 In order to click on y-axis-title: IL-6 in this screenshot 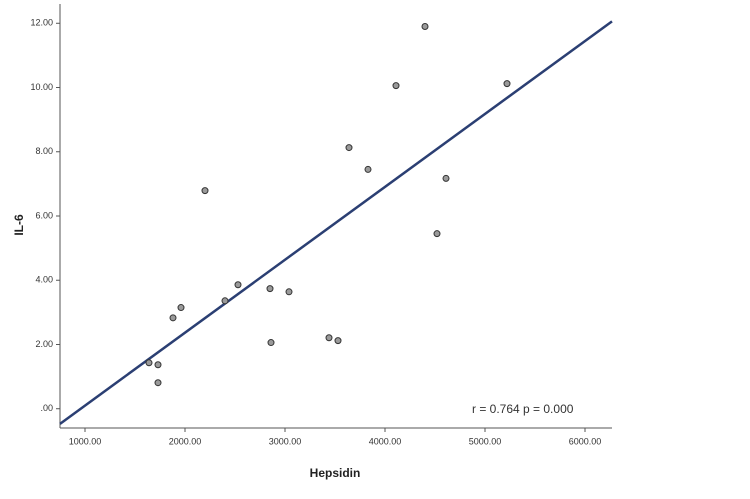, I will do `click(19, 225)`.